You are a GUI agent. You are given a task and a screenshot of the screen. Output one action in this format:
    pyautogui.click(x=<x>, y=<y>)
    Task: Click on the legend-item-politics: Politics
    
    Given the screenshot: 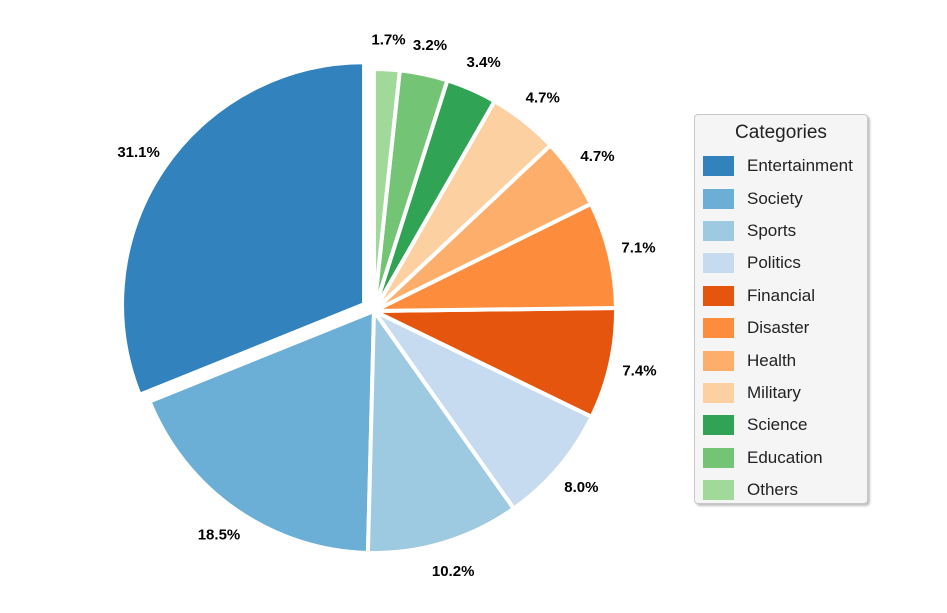 What is the action you would take?
    pyautogui.click(x=781, y=263)
    